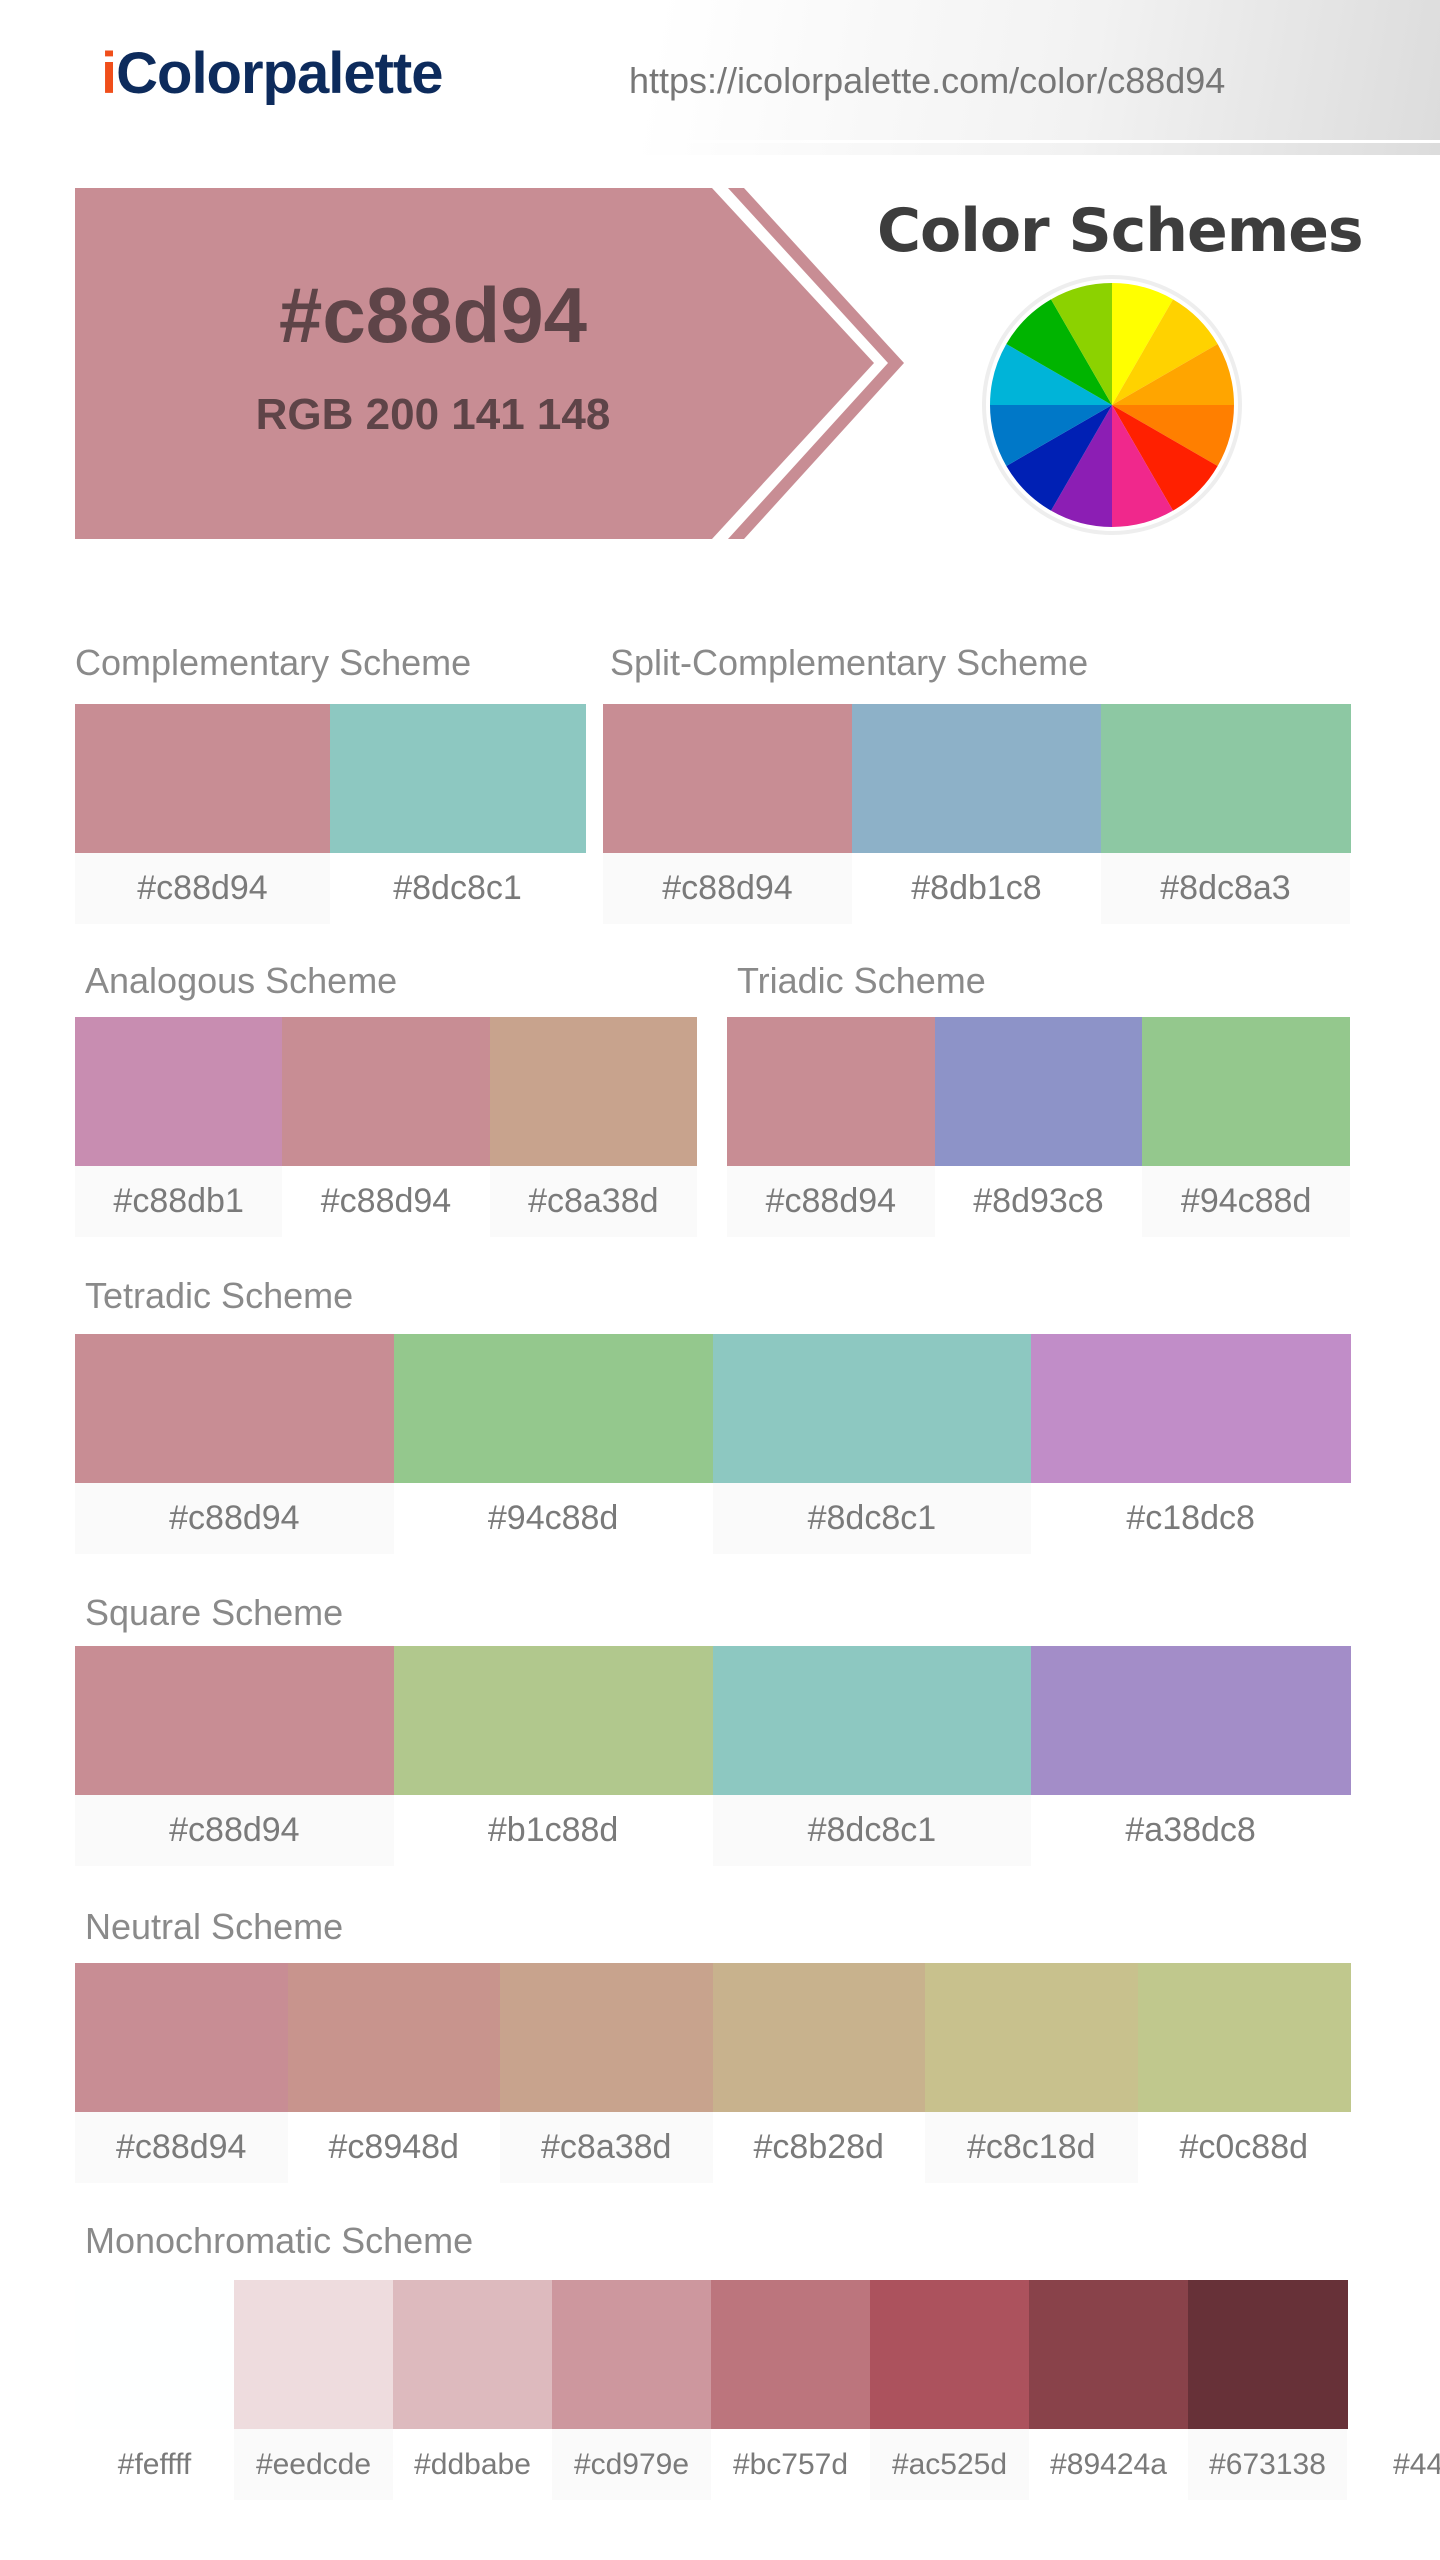 This screenshot has height=2560, width=1440. I want to click on site-logo: iColorpalette, so click(272, 73).